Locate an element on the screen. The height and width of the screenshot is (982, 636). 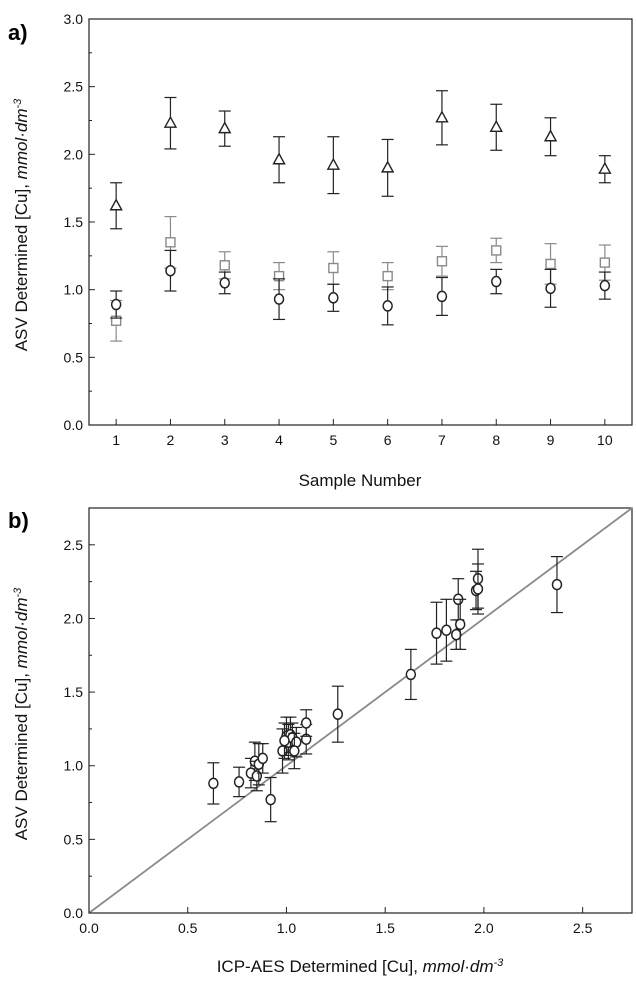
panel-b-label: b) is located at coordinates (18, 520).